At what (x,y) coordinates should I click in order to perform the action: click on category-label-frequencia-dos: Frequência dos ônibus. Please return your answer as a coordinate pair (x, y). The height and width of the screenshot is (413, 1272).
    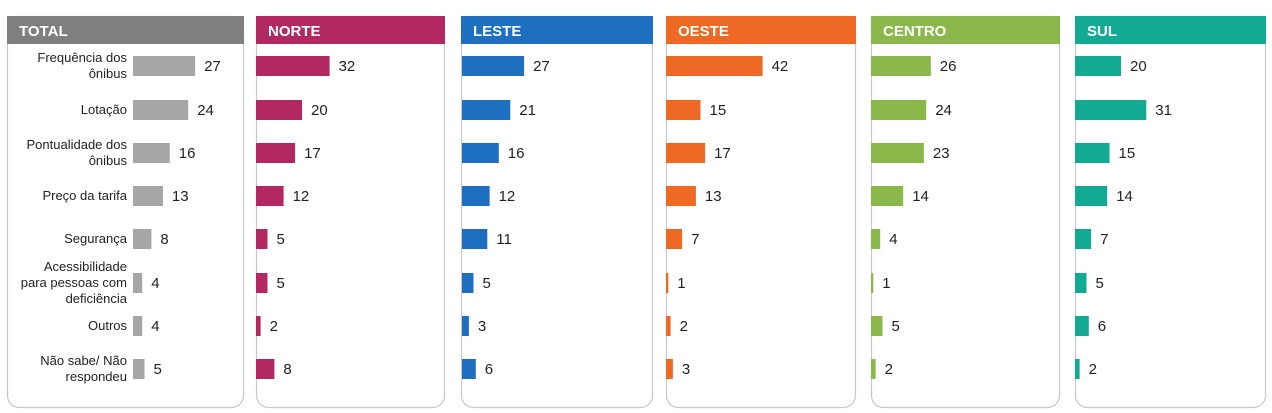
    Looking at the image, I should click on (82, 65).